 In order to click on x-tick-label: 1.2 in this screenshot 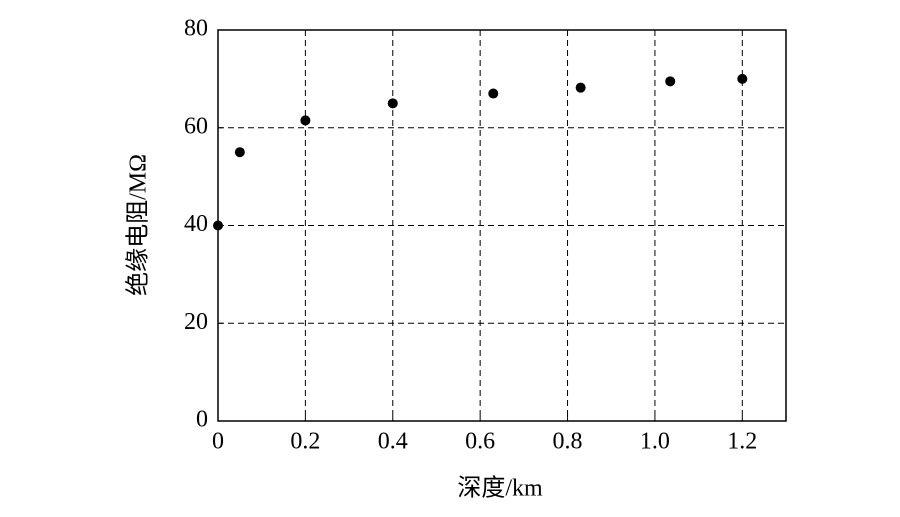, I will do `click(742, 442)`.